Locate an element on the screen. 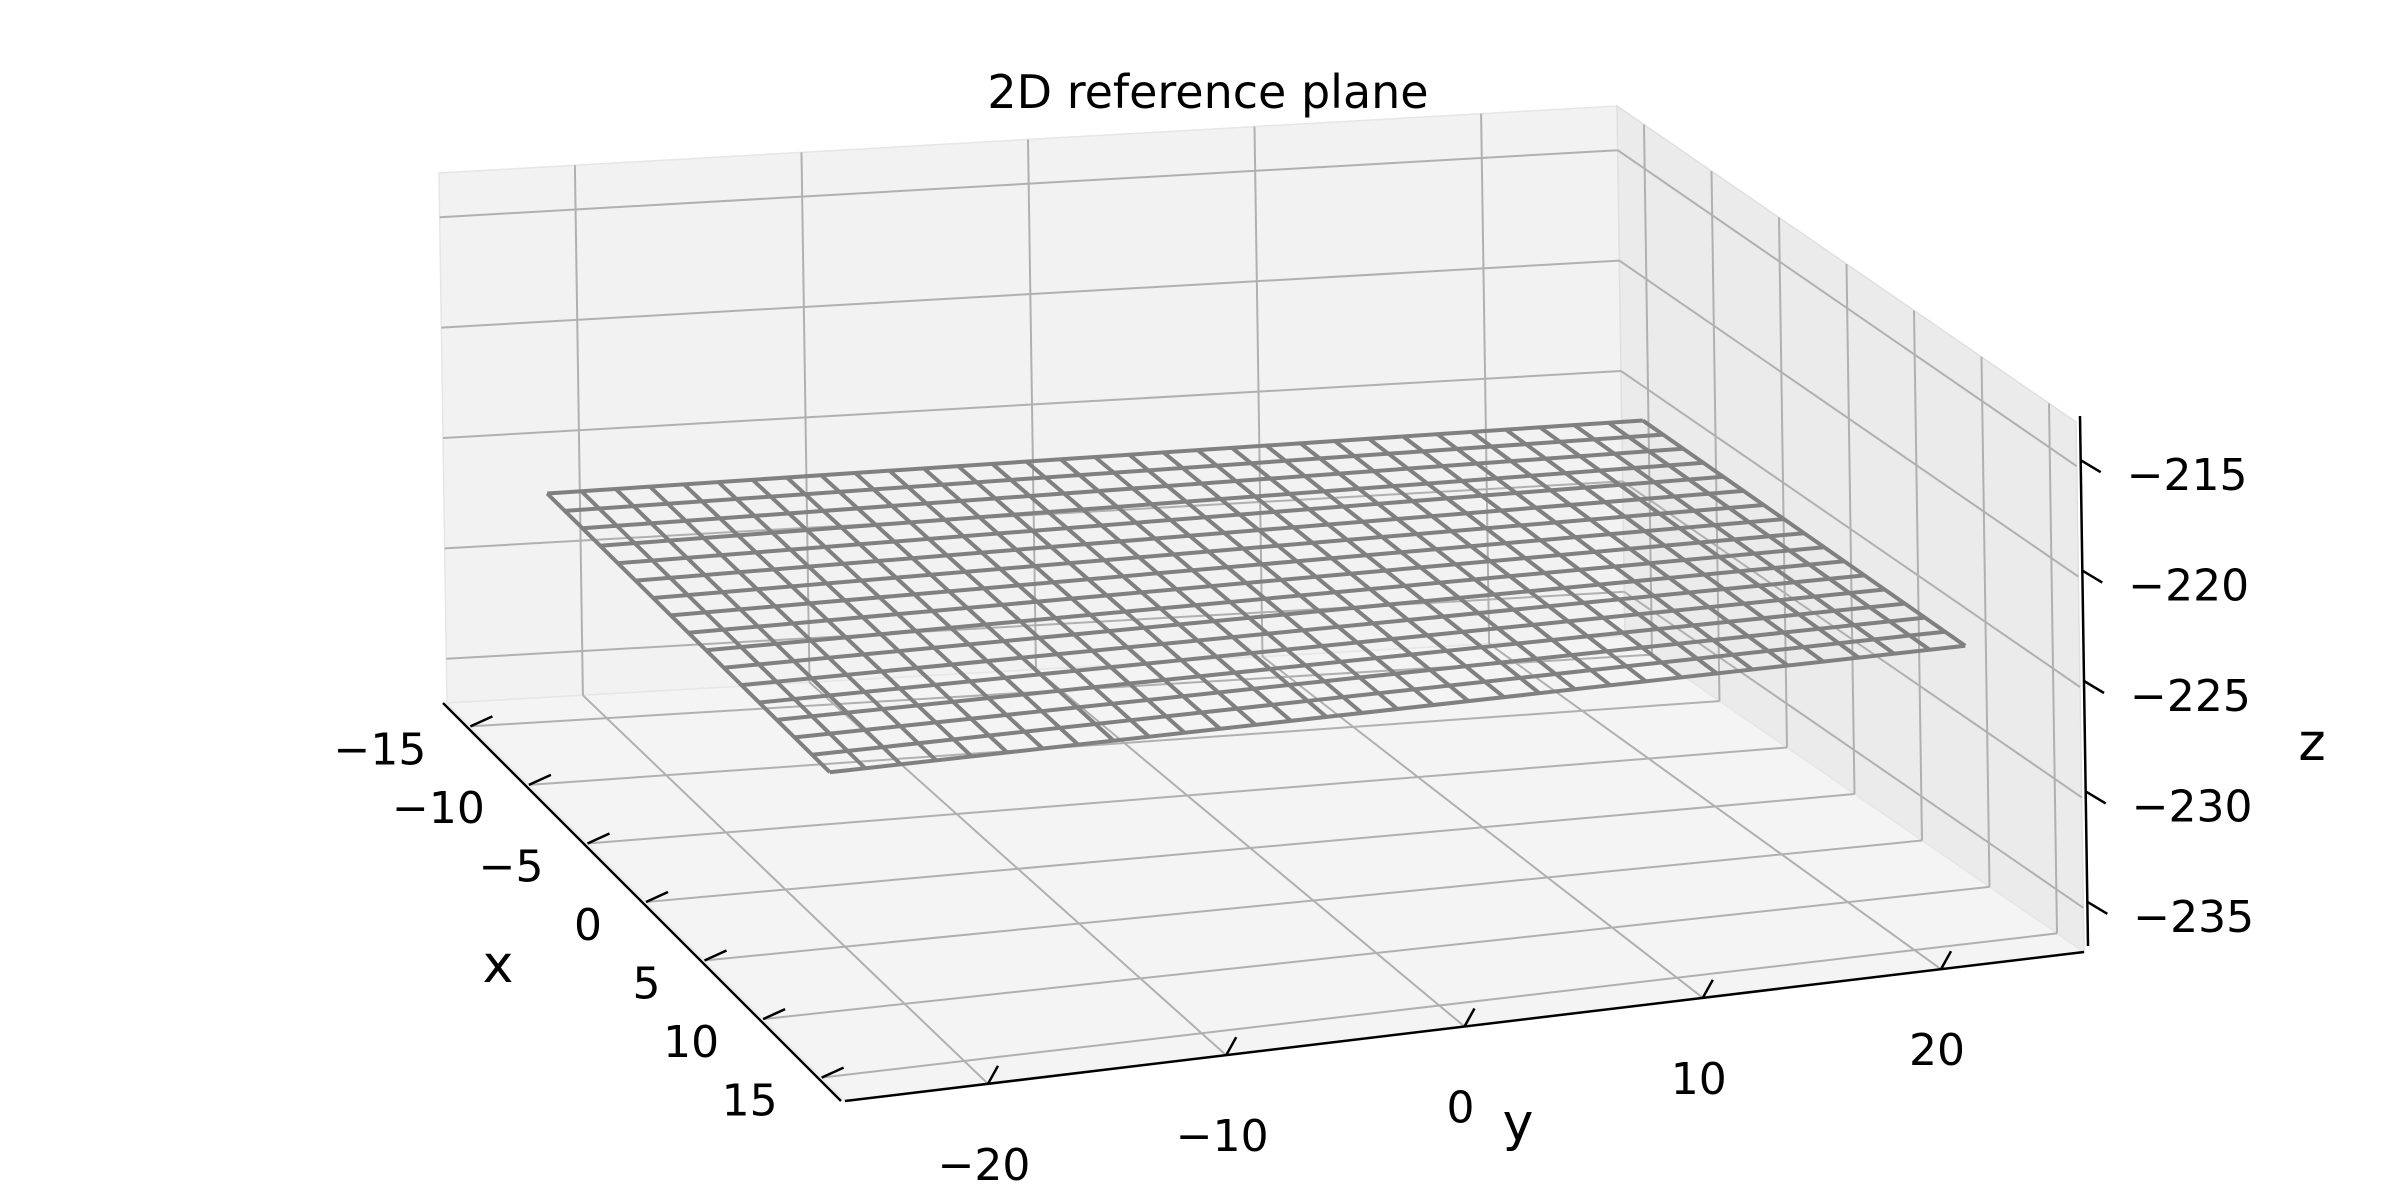 This screenshot has height=1200, width=2400. y-tick-label: 10 is located at coordinates (1699, 1079).